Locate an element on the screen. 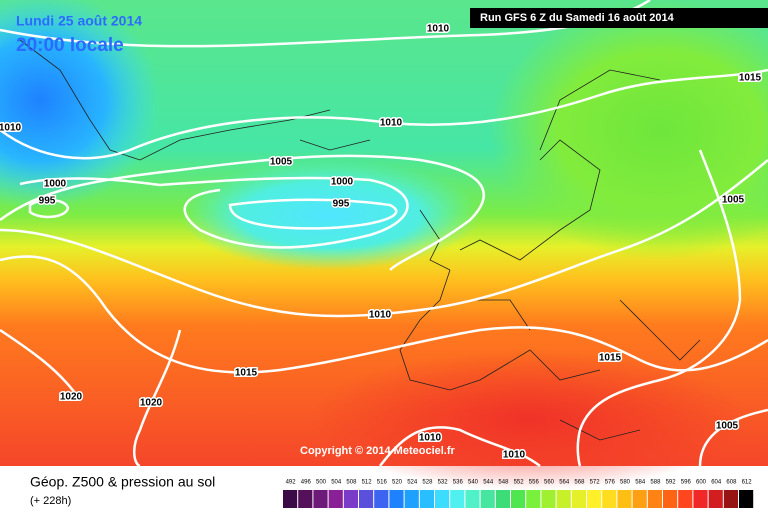 The width and height of the screenshot is (768, 512). scale-label: 532 is located at coordinates (443, 483).